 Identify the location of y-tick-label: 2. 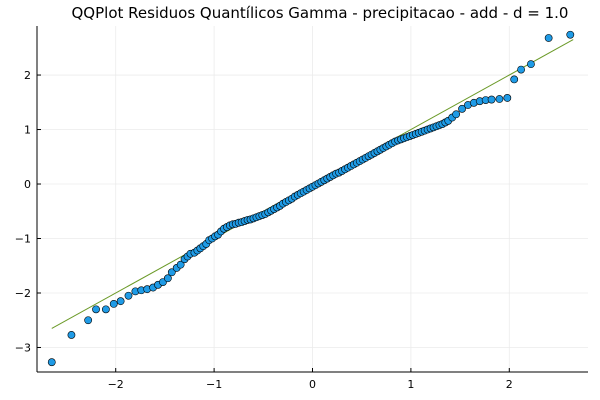
(27, 75).